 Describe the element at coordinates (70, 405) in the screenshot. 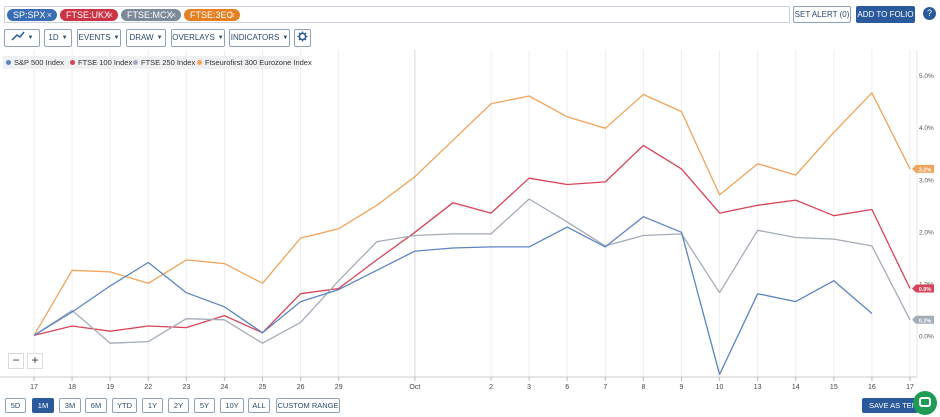

I see `range-3m: 3M` at that location.